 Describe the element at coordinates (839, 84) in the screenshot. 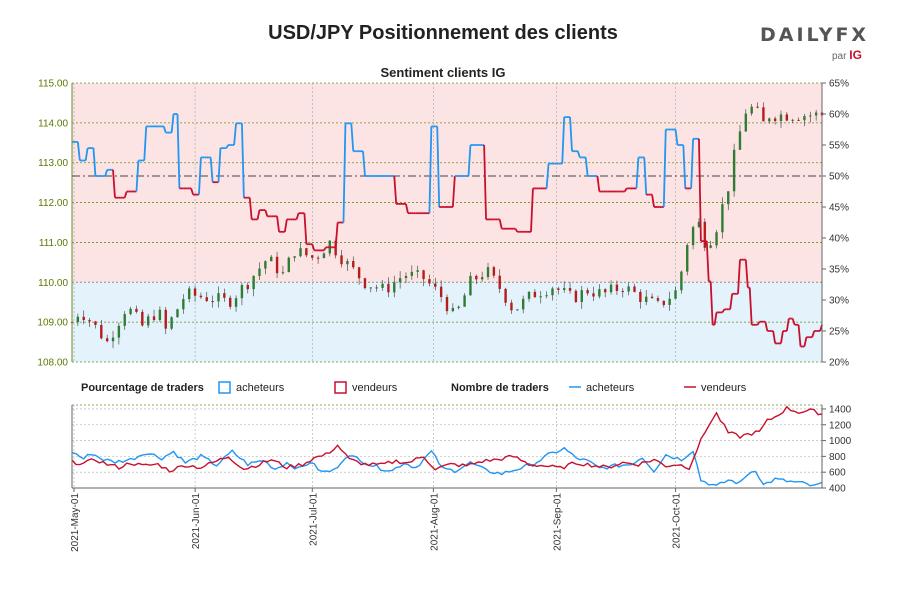

I see `pct-tick-label: 65%` at that location.